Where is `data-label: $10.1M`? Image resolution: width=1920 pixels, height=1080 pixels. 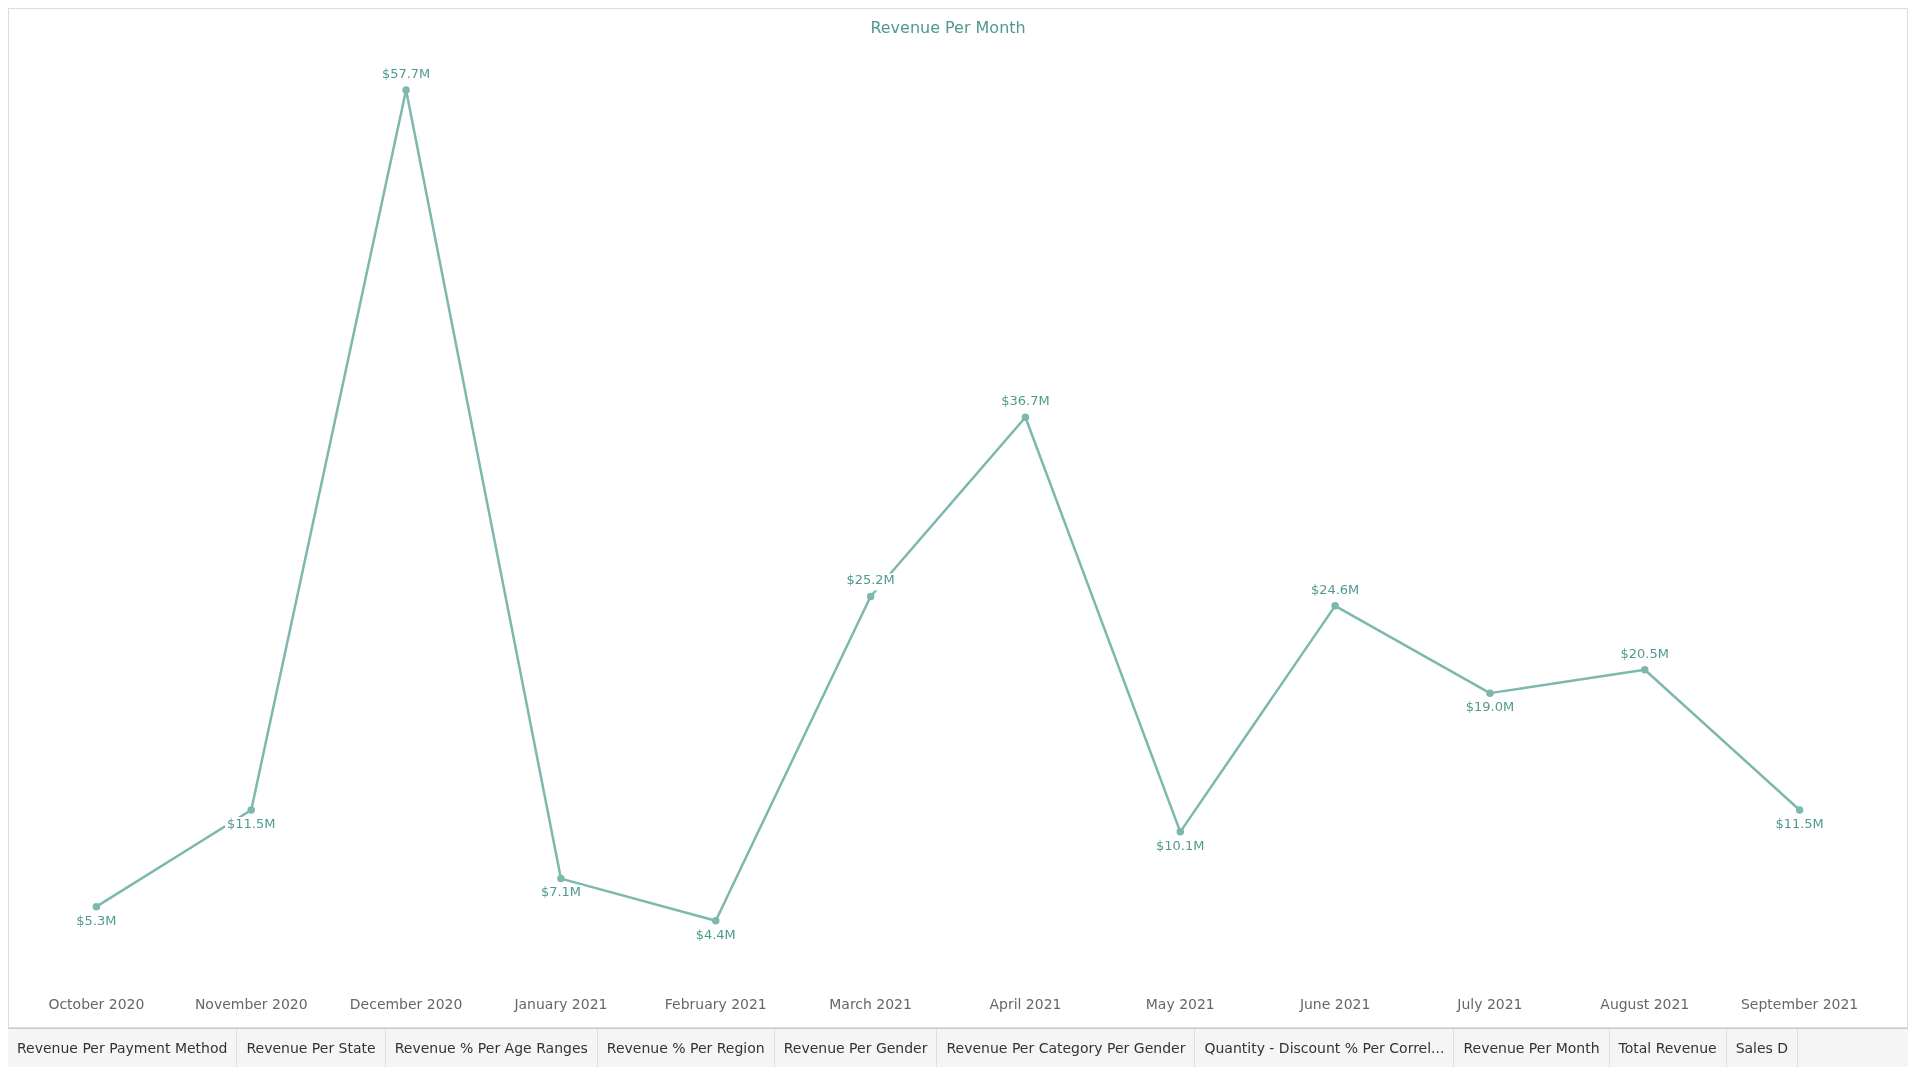
data-label: $10.1M is located at coordinates (1180, 845).